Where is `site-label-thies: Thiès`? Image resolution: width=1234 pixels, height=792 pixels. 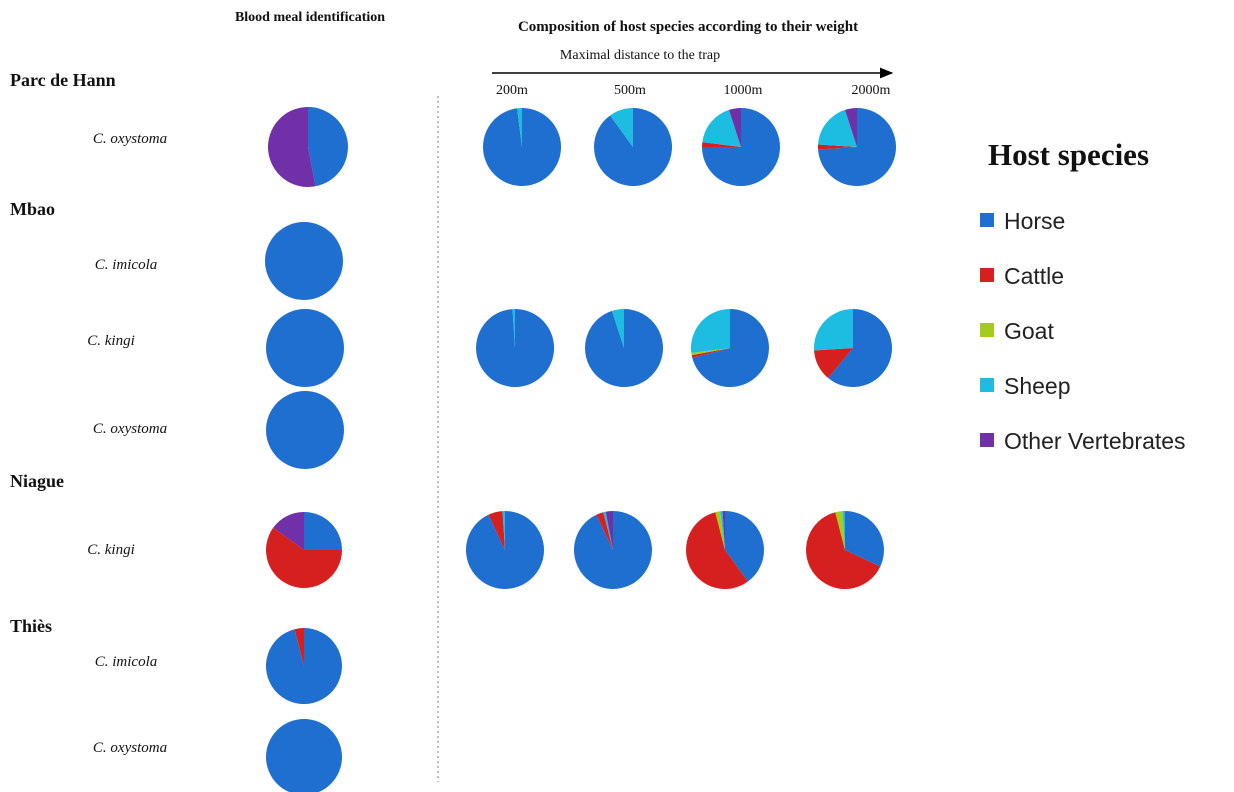
site-label-thies: Thiès is located at coordinates (31, 626).